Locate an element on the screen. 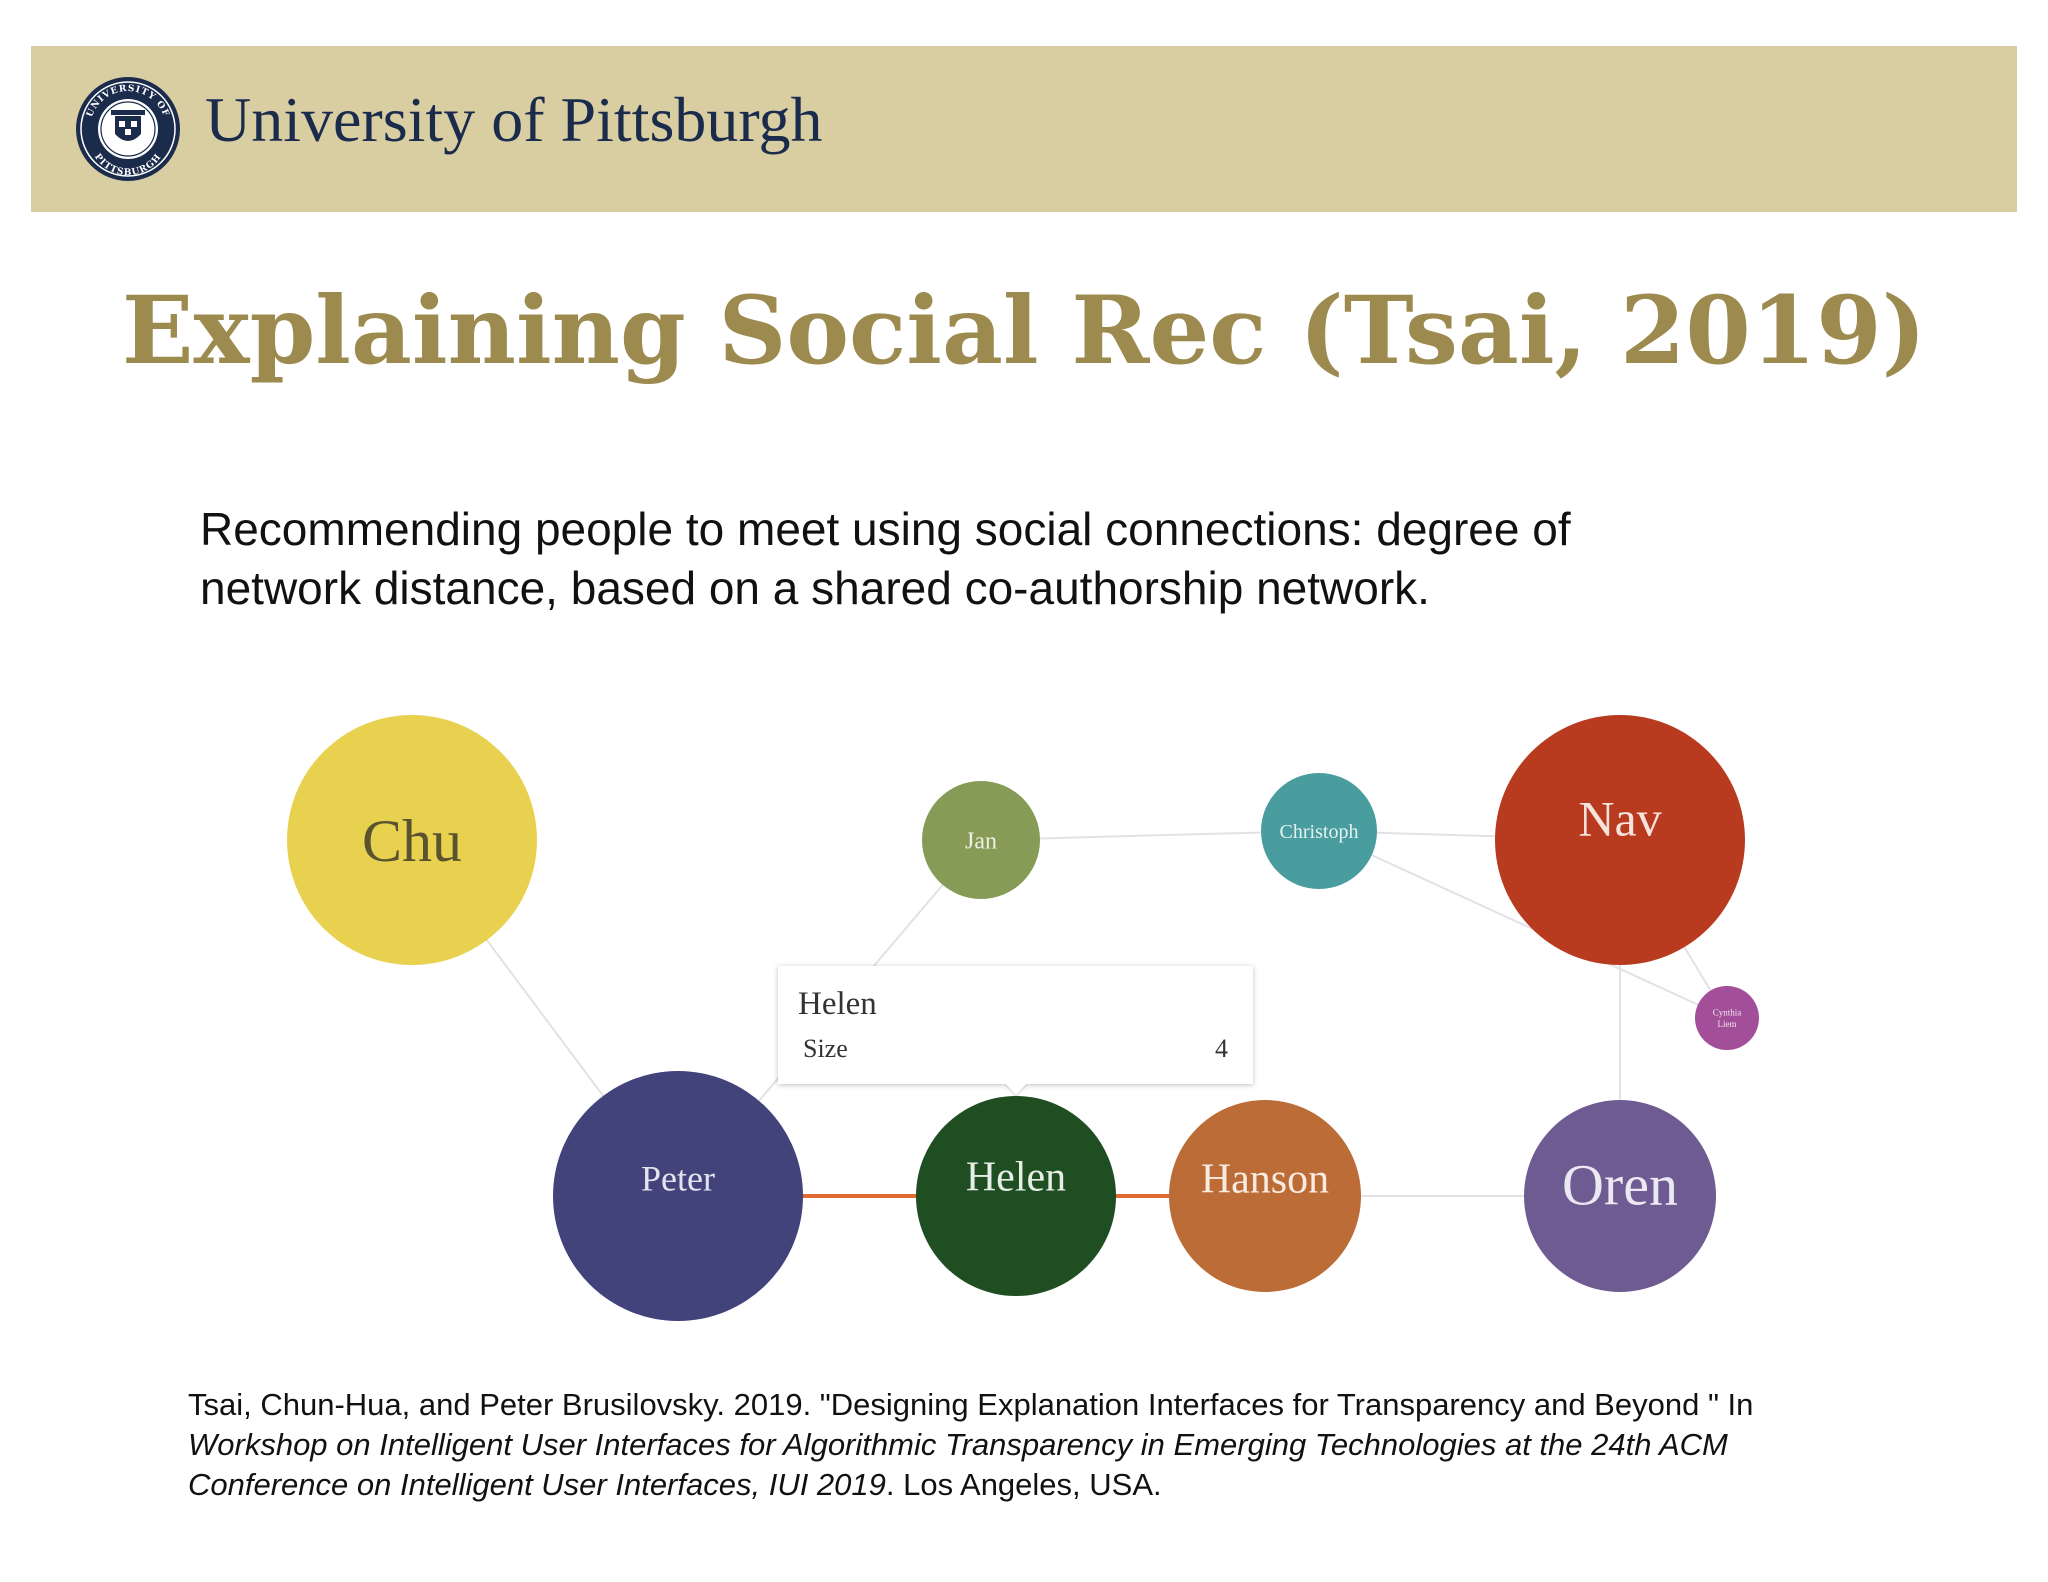 This screenshot has height=1582, width=2048. node-jan-label: Jan is located at coordinates (981, 841).